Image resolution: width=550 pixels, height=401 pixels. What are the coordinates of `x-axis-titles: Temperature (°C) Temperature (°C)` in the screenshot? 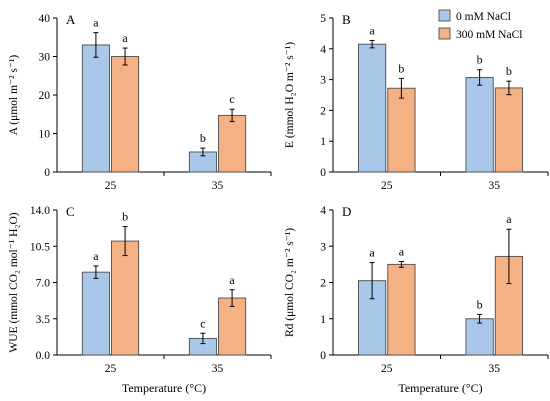 It's located at (302, 388).